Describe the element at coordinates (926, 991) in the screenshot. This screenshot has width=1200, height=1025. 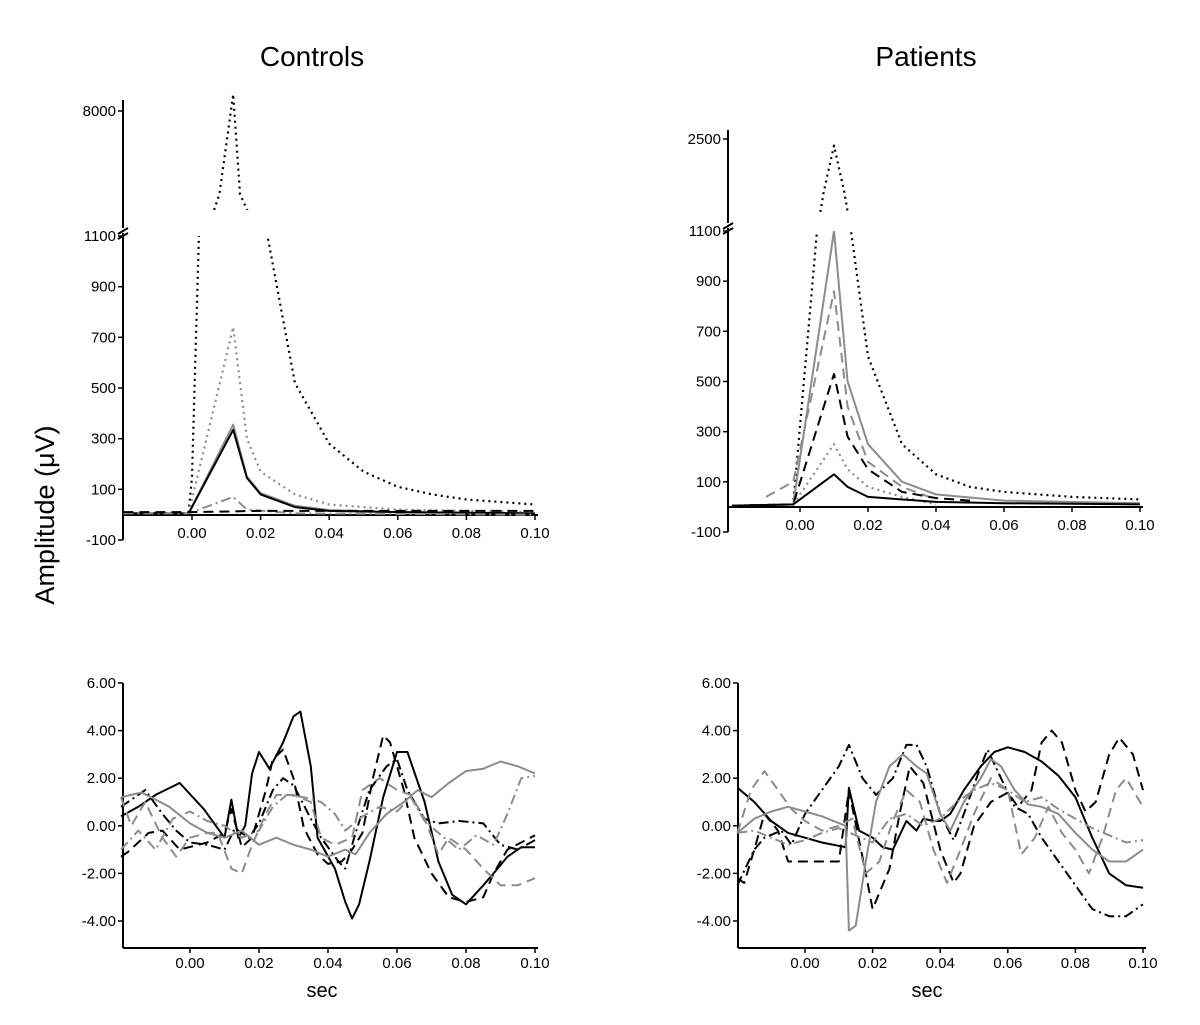
I see `x-axis-label-patients: sec` at that location.